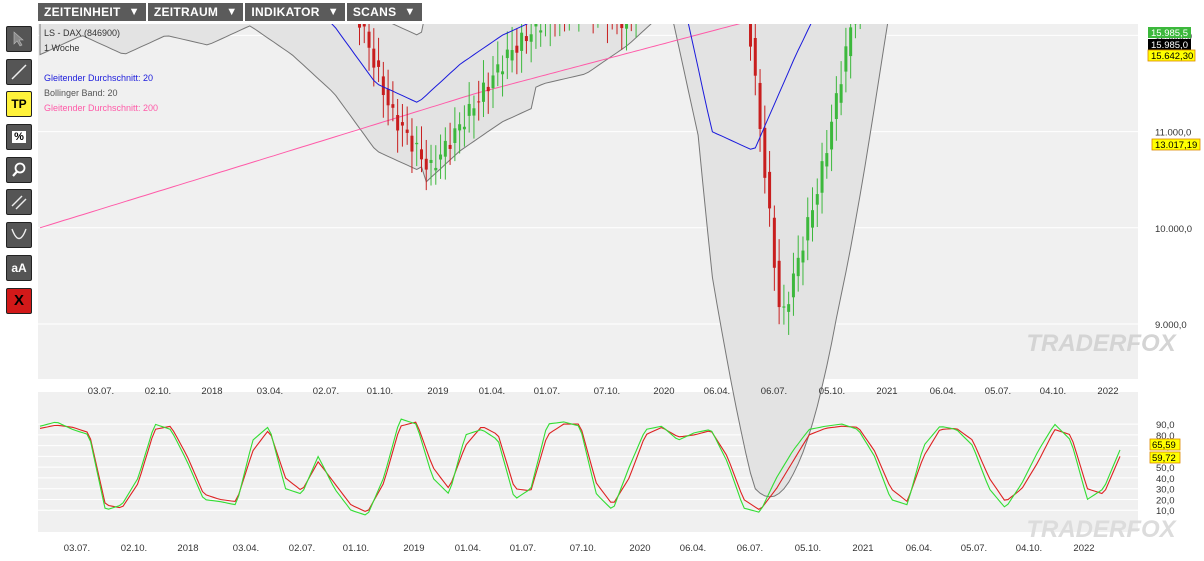 This screenshot has height=561, width=1204. I want to click on text-icon: aA, so click(18, 268).